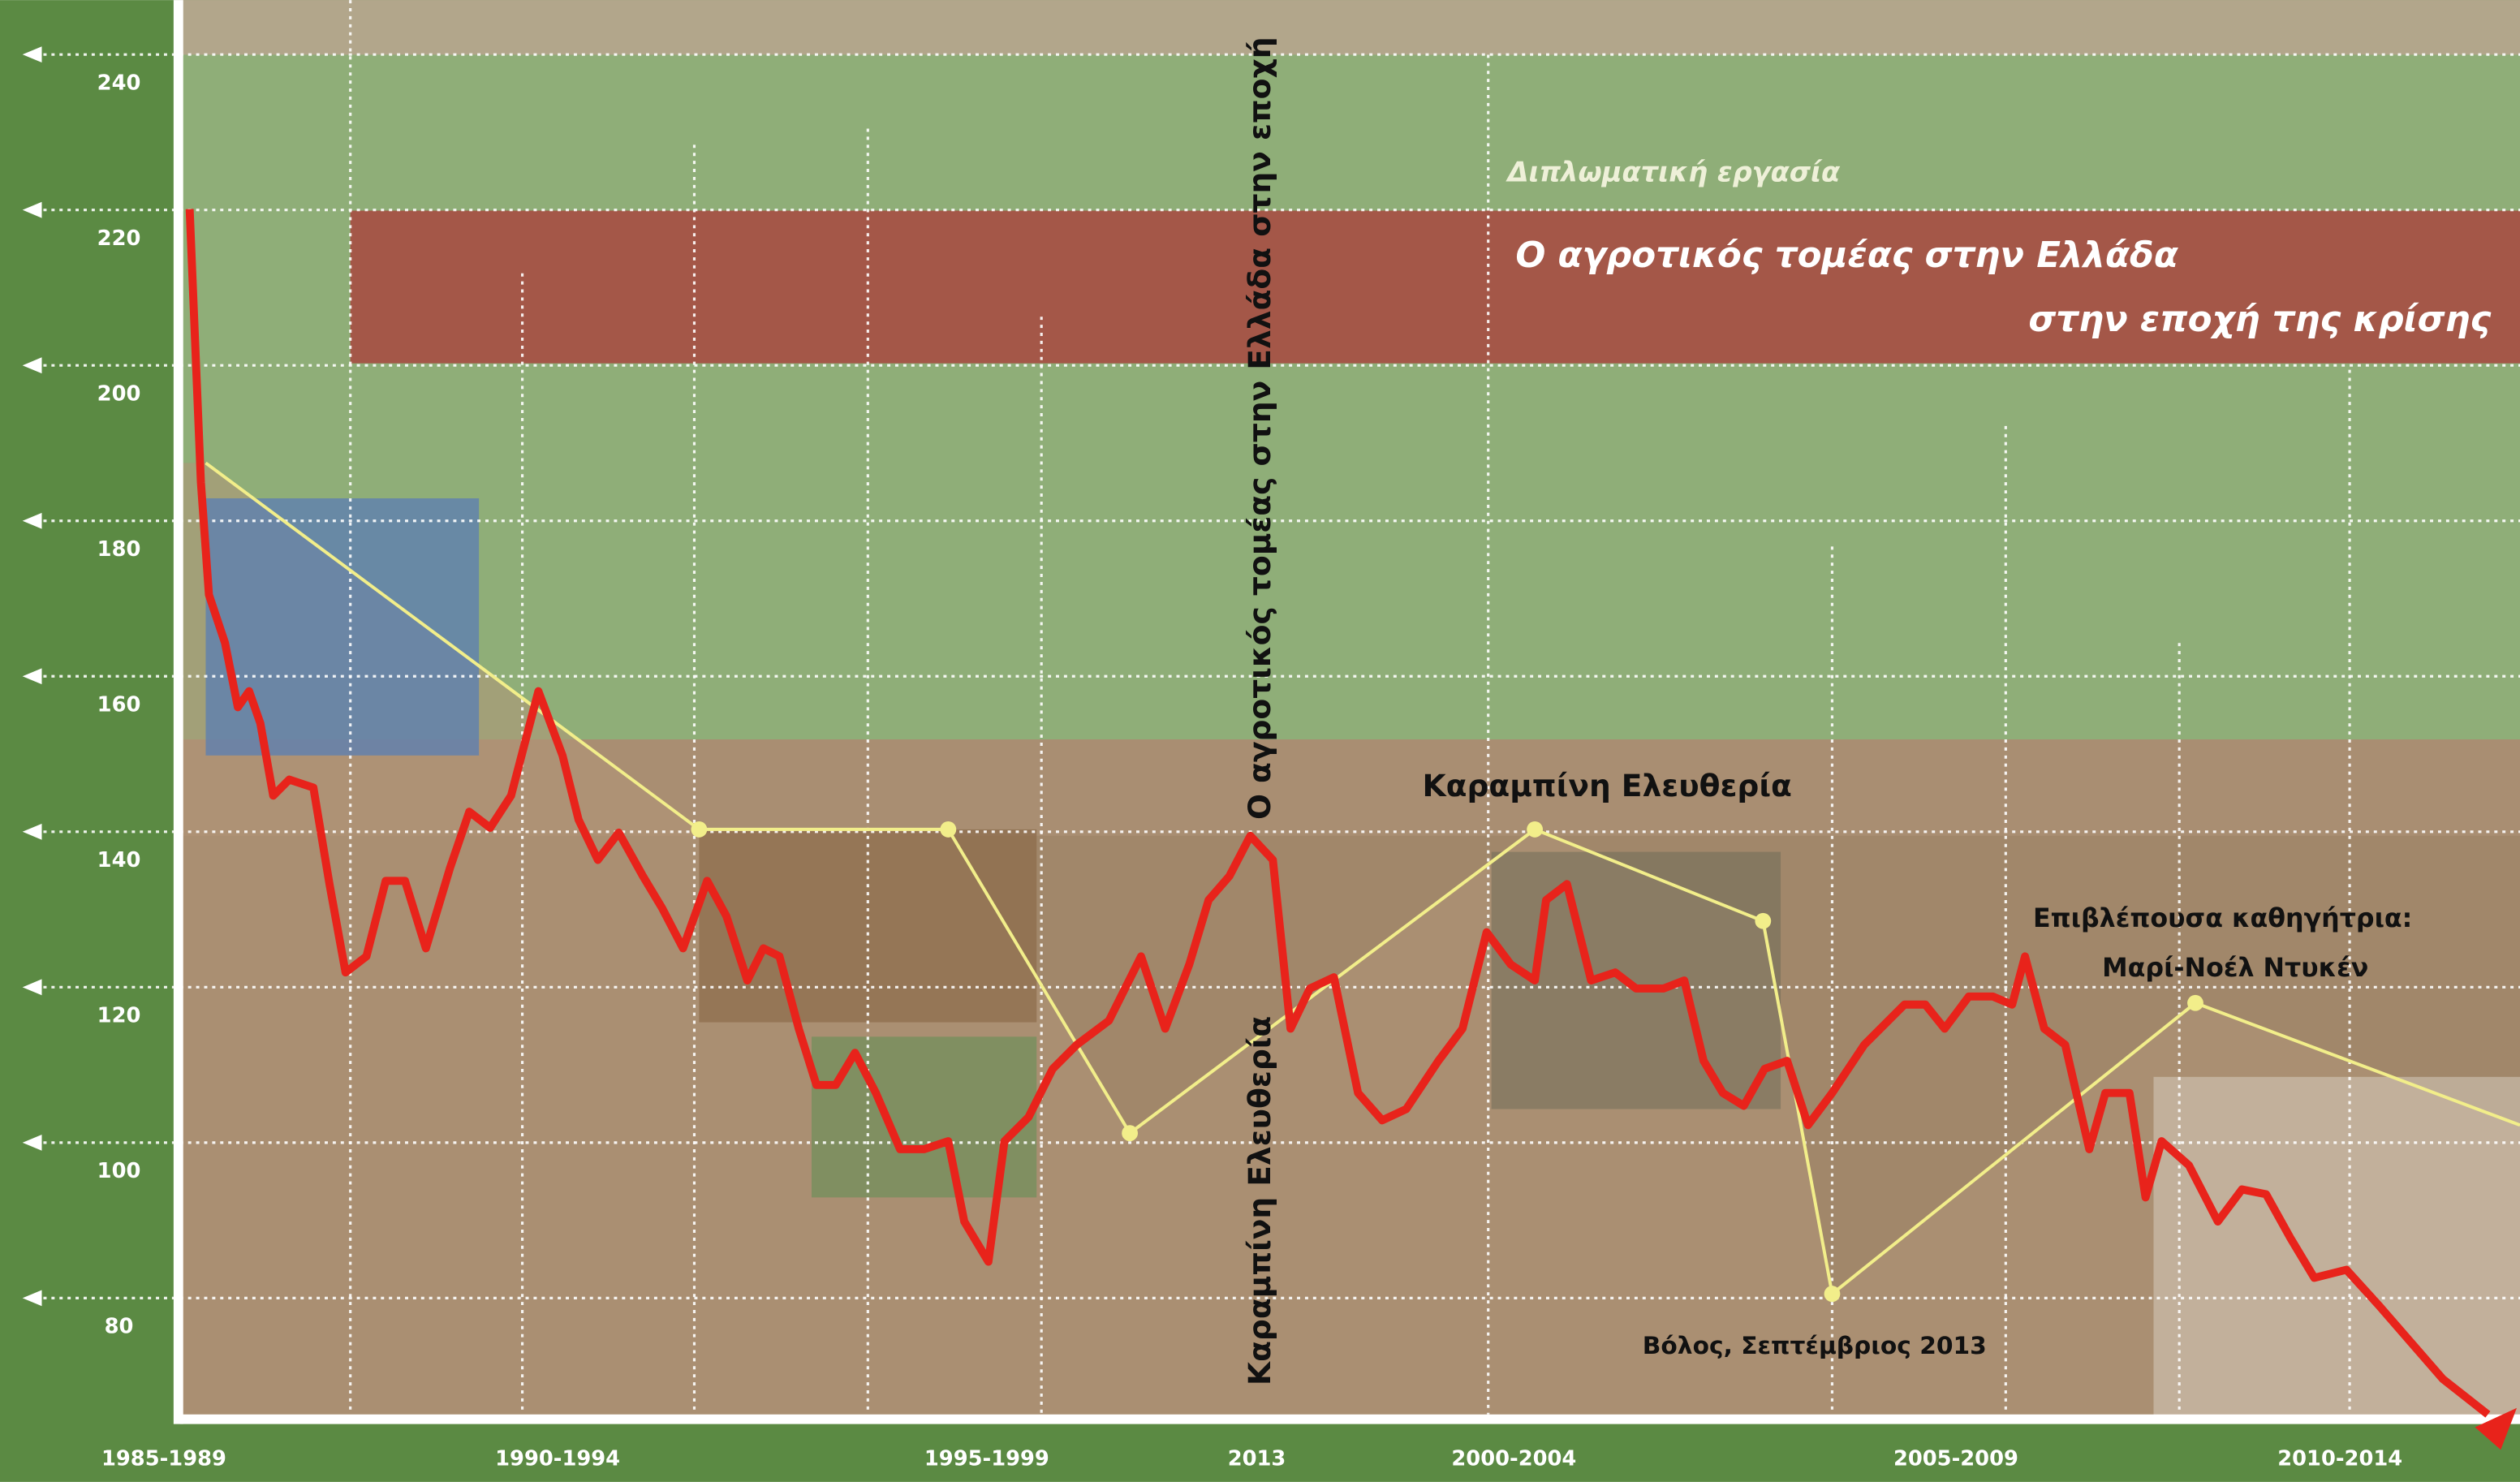 This screenshot has width=2520, height=1482. What do you see at coordinates (119, 1015) in the screenshot?
I see `y-tick-label: 120` at bounding box center [119, 1015].